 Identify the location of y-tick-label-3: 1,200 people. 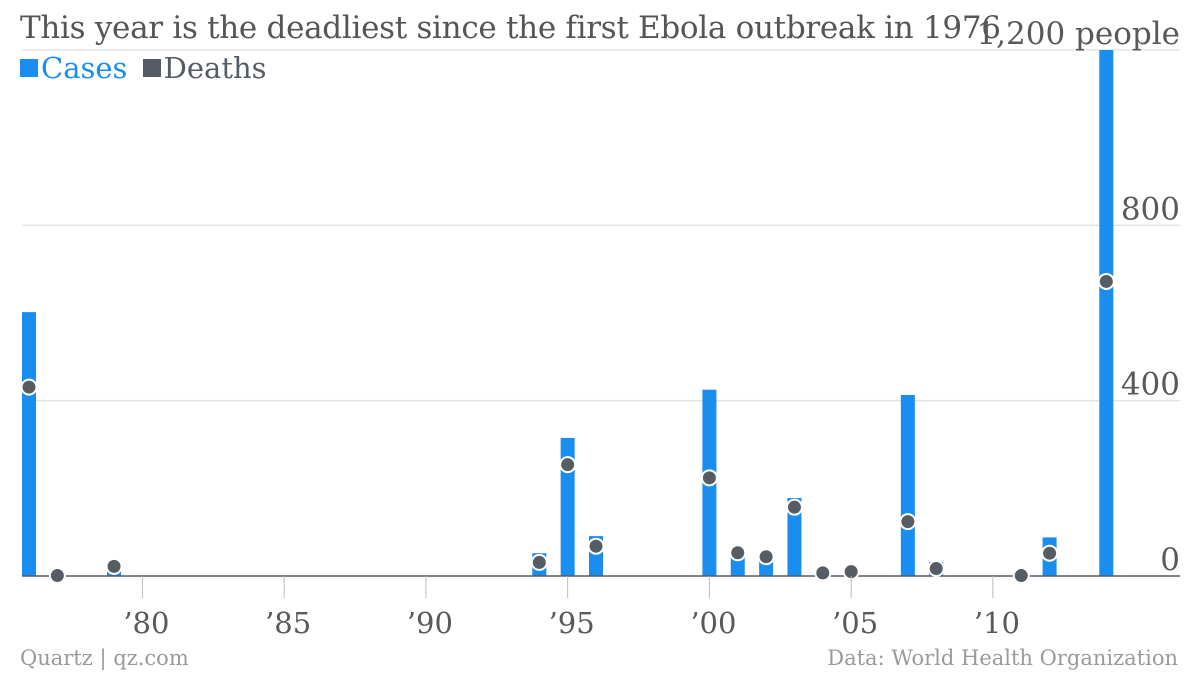
(1078, 34).